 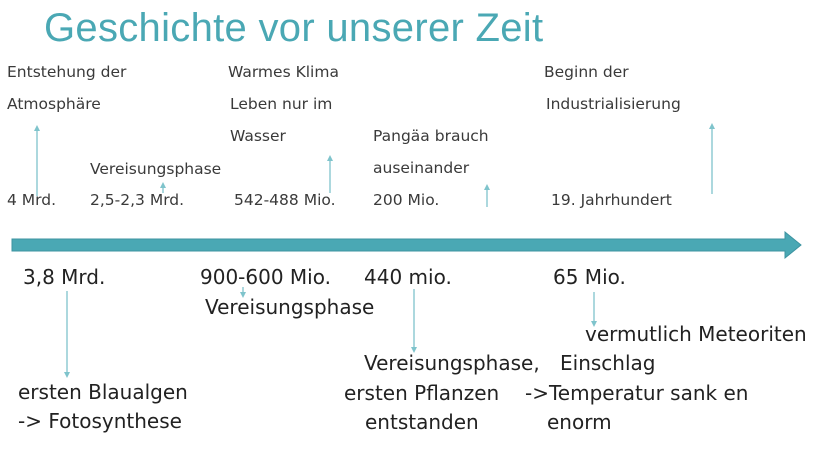 What do you see at coordinates (608, 363) in the screenshot?
I see `label-meteor-2: Einschlag` at bounding box center [608, 363].